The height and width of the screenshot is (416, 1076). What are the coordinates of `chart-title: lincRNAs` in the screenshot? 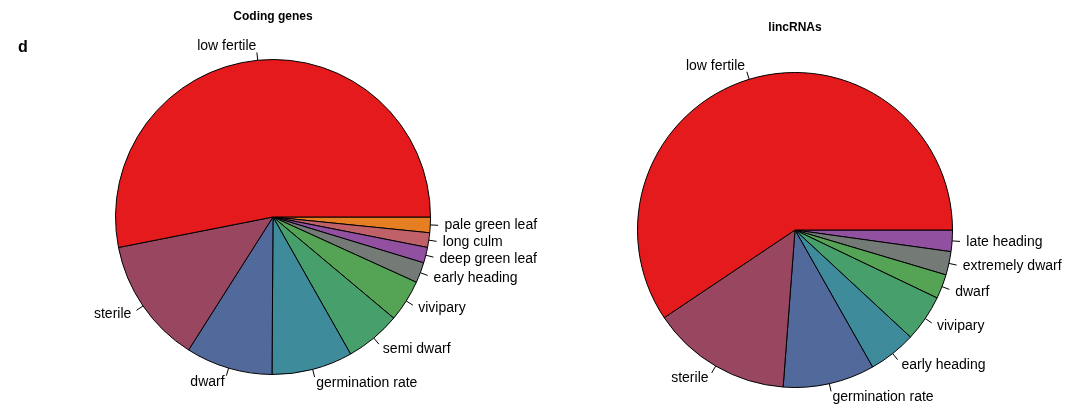 It's located at (795, 27).